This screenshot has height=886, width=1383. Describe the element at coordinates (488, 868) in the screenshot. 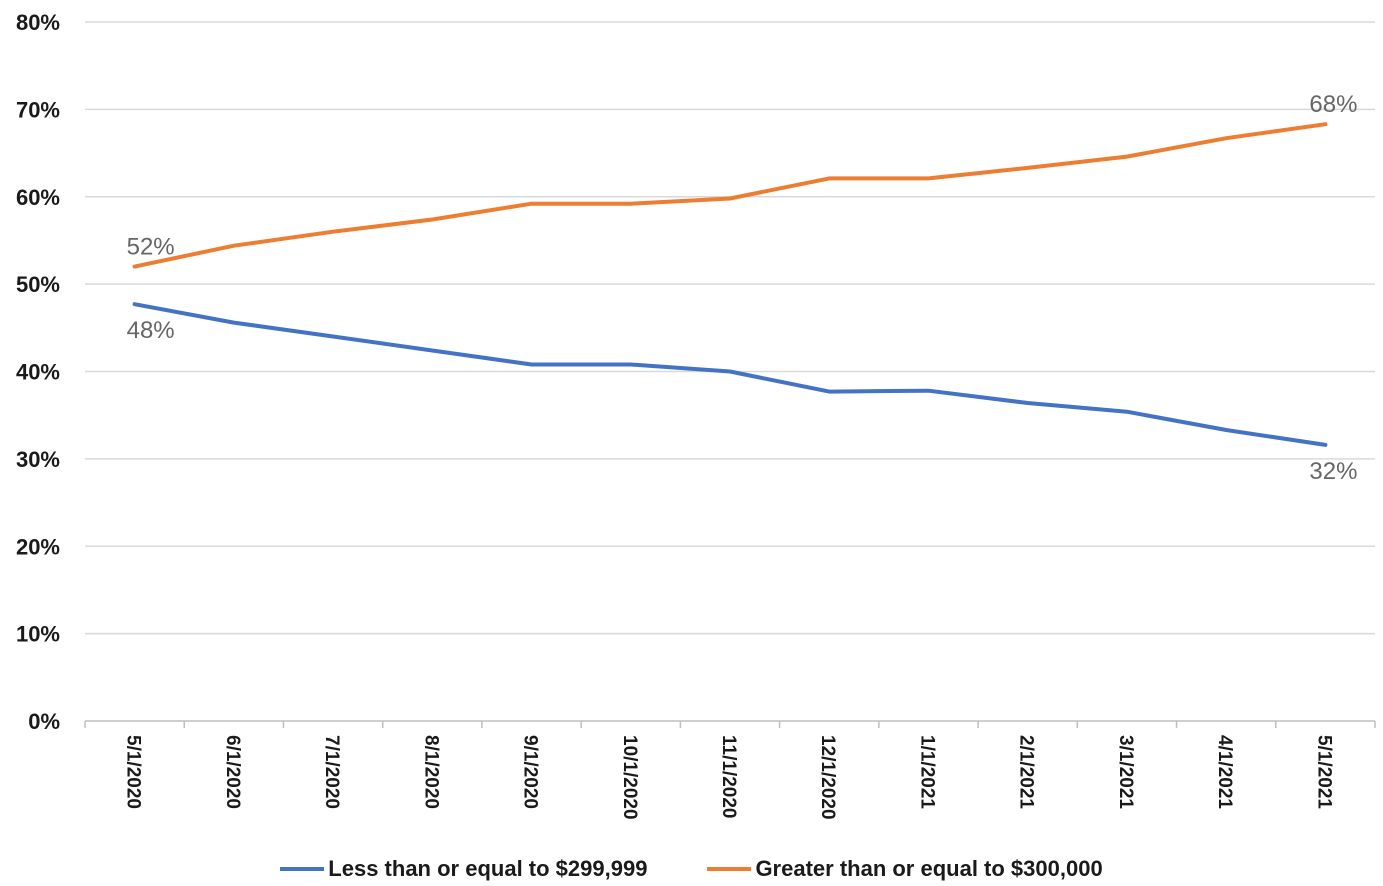

I see `legend-label-low: Less than or equal to $299,999` at that location.